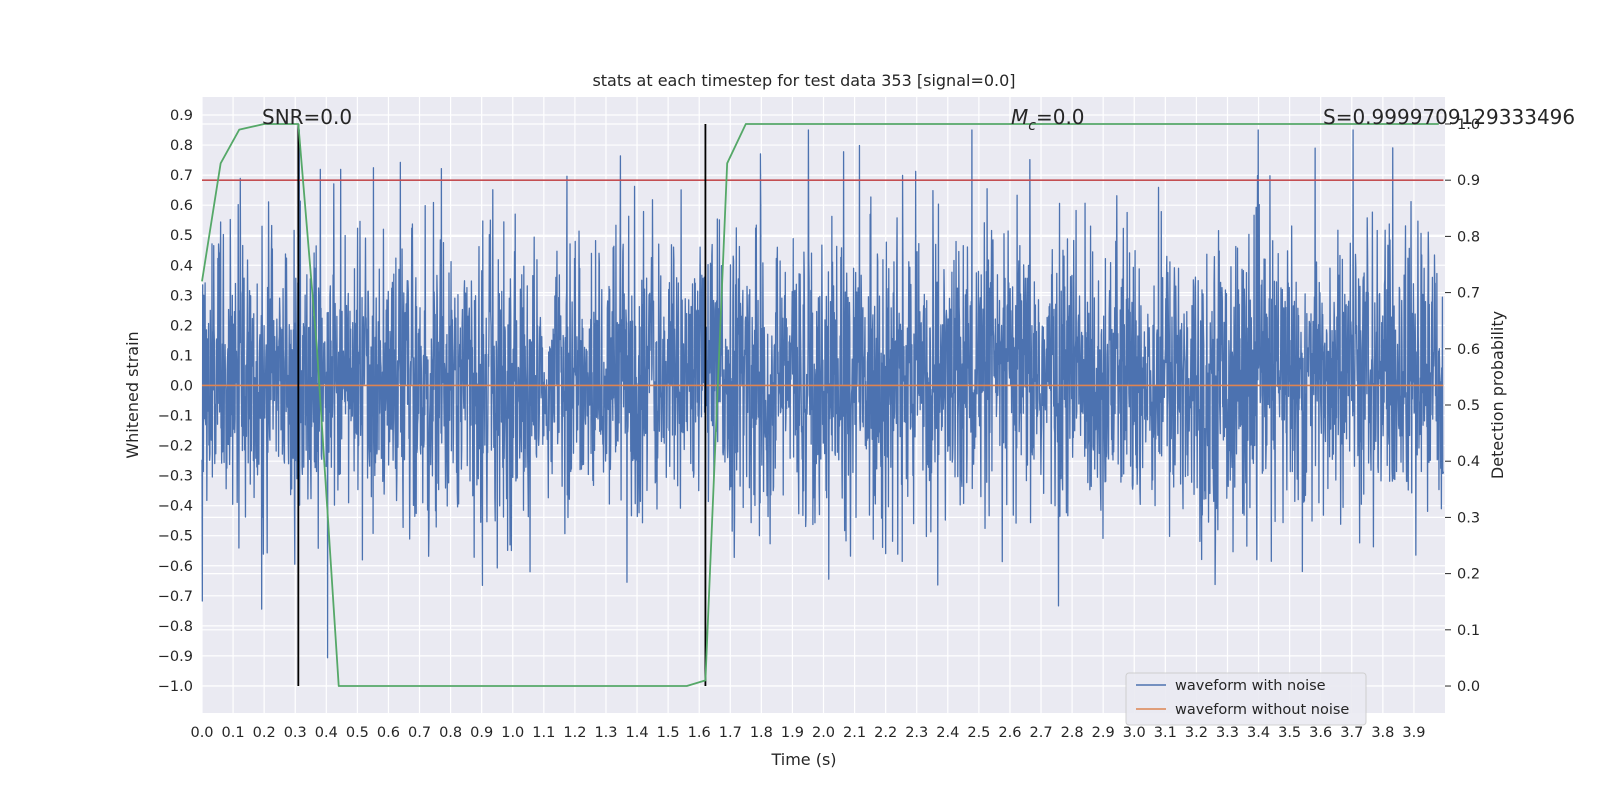  I want to click on y-tick-label: 0.0, so click(181, 386).